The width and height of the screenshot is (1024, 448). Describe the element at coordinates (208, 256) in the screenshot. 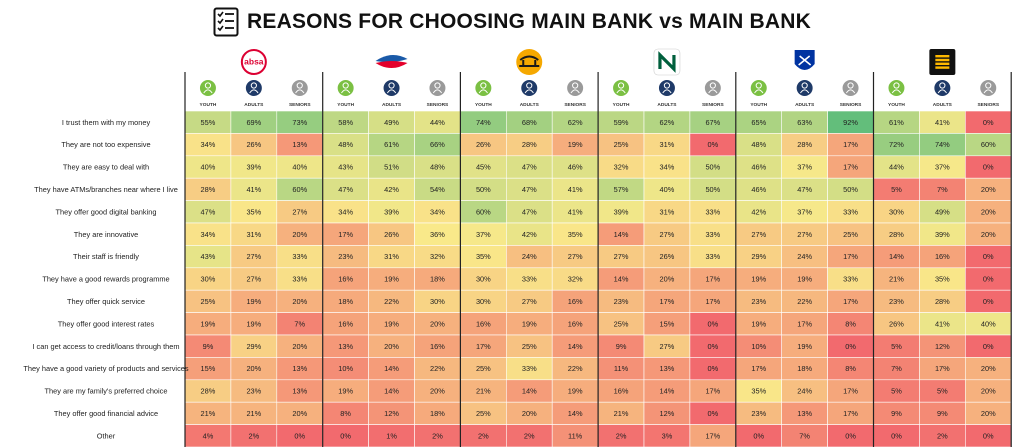

I see `cell-value: 43%` at that location.